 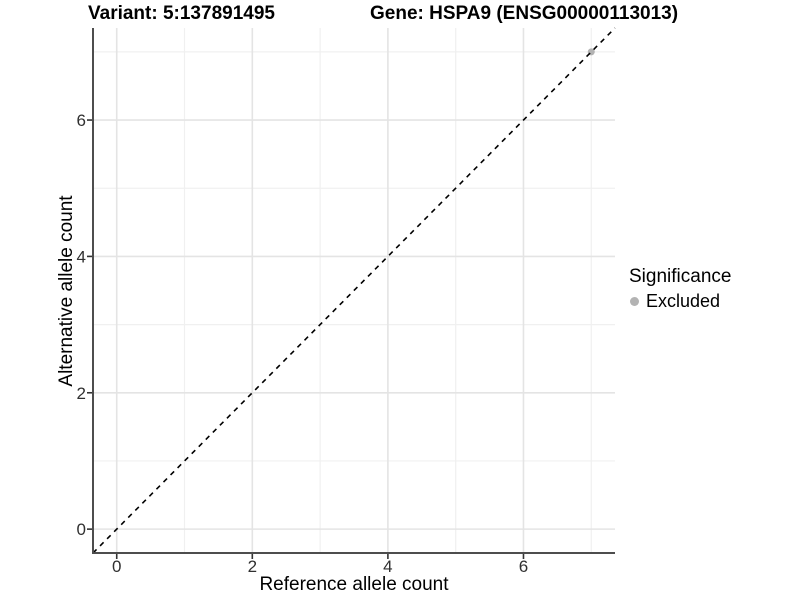 What do you see at coordinates (252, 566) in the screenshot?
I see `x-tick-label: 2` at bounding box center [252, 566].